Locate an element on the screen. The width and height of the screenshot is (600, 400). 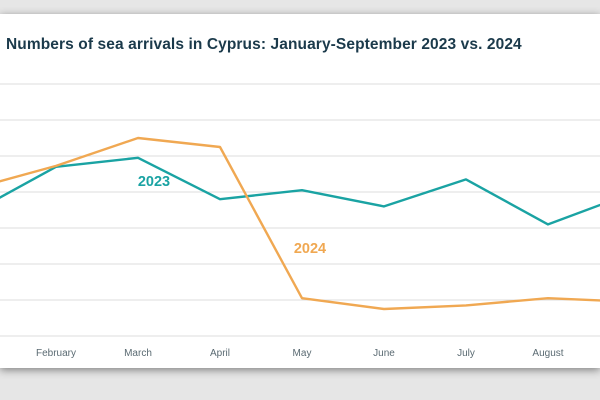
x-tick-label: August is located at coordinates (547, 353).